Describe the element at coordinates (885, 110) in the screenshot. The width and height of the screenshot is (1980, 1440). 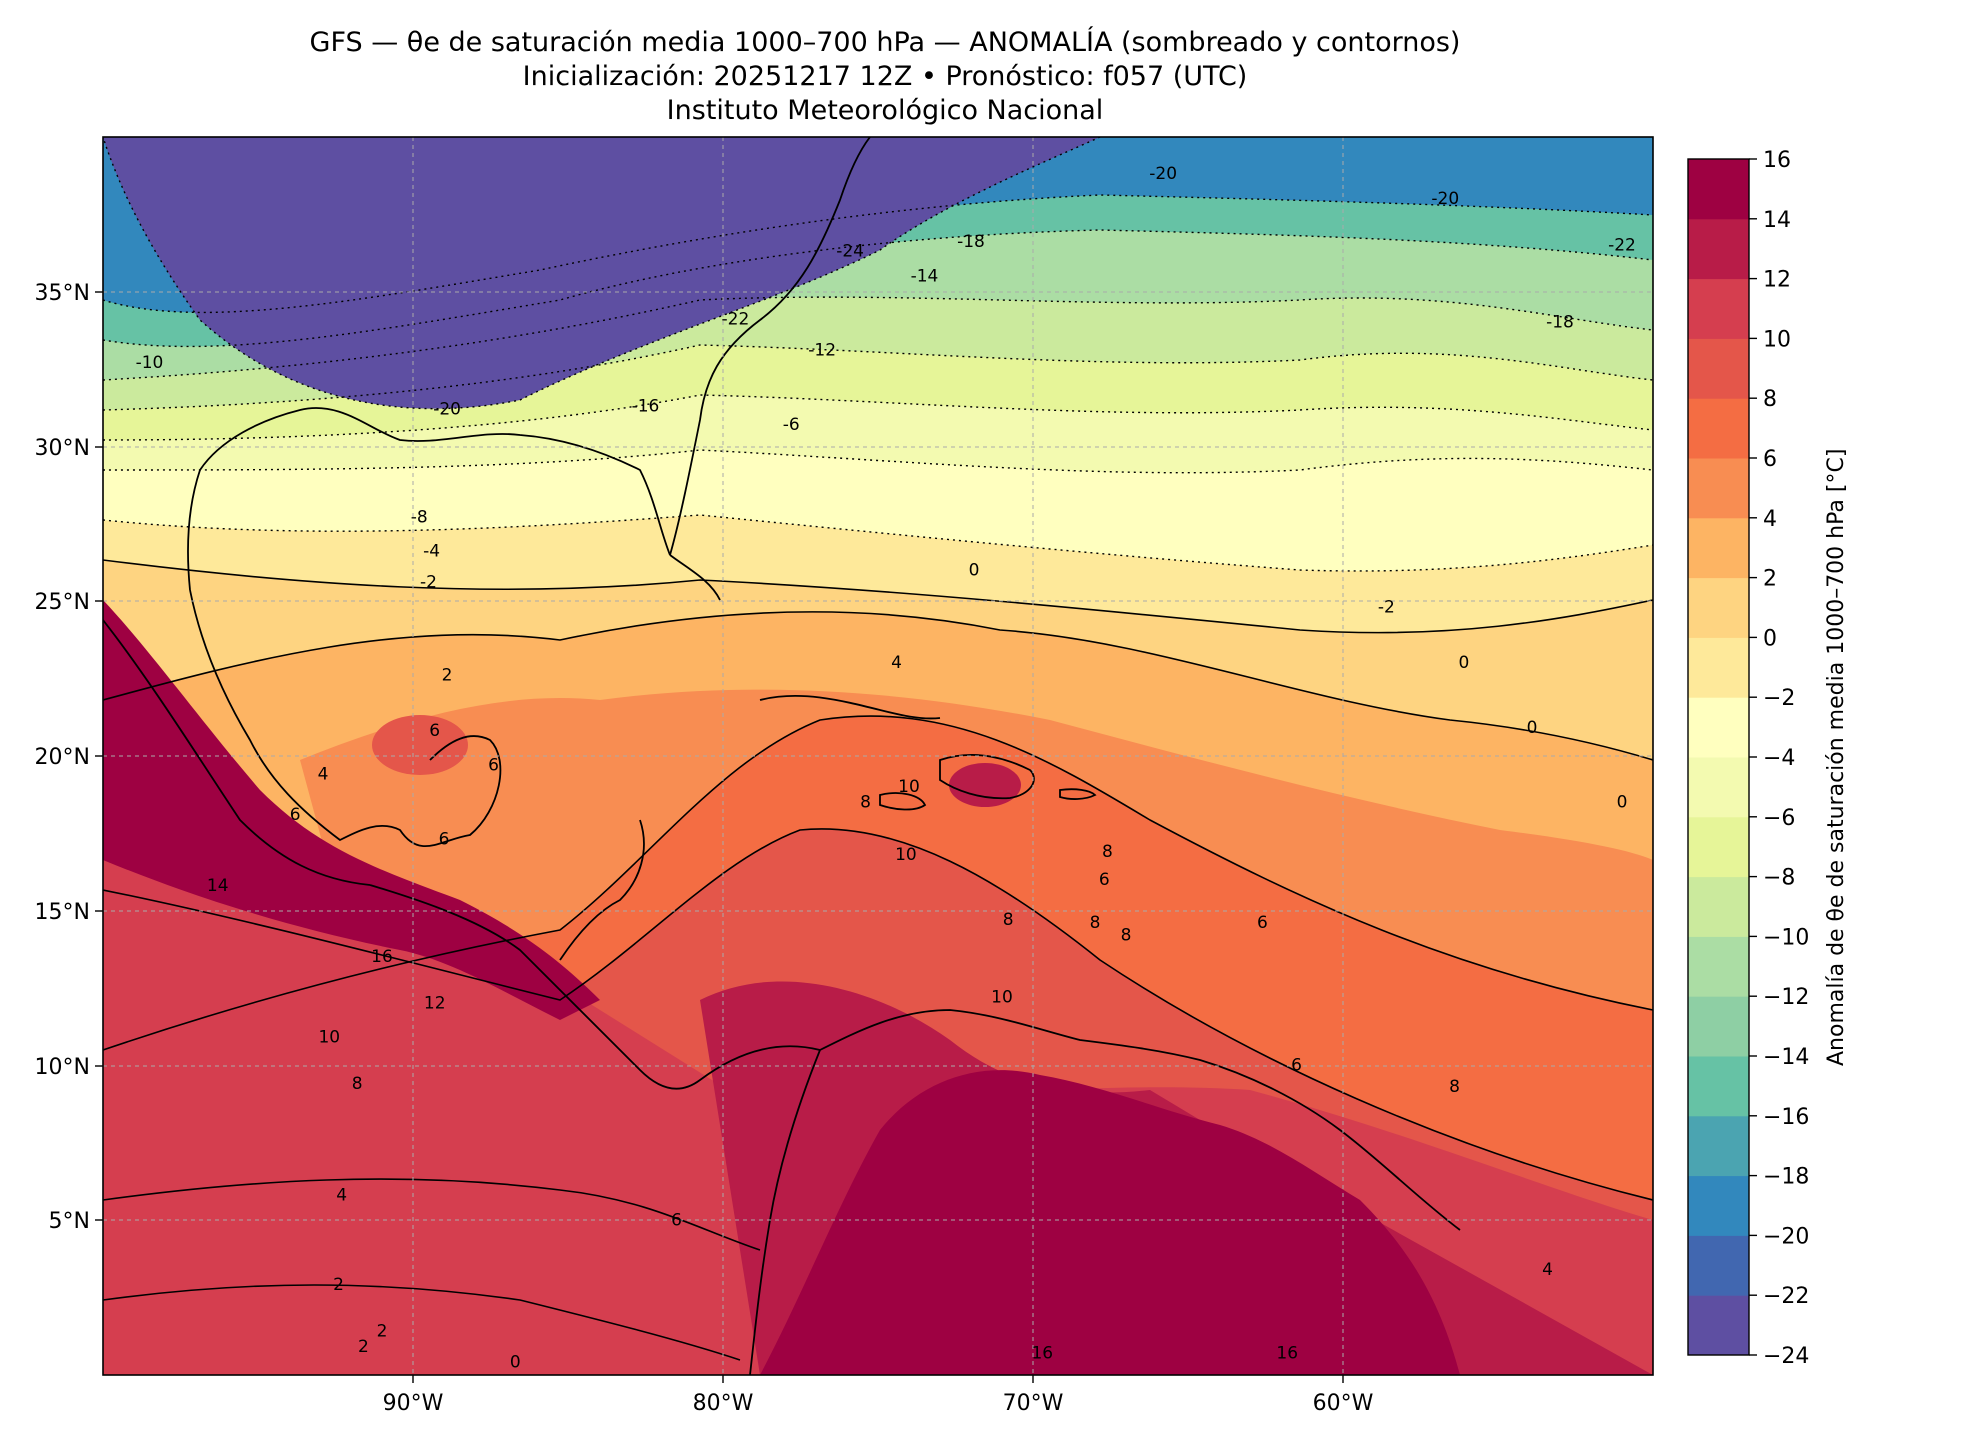
I see `map-subtitle-institution: Instituto Meteorológico Nacional` at that location.